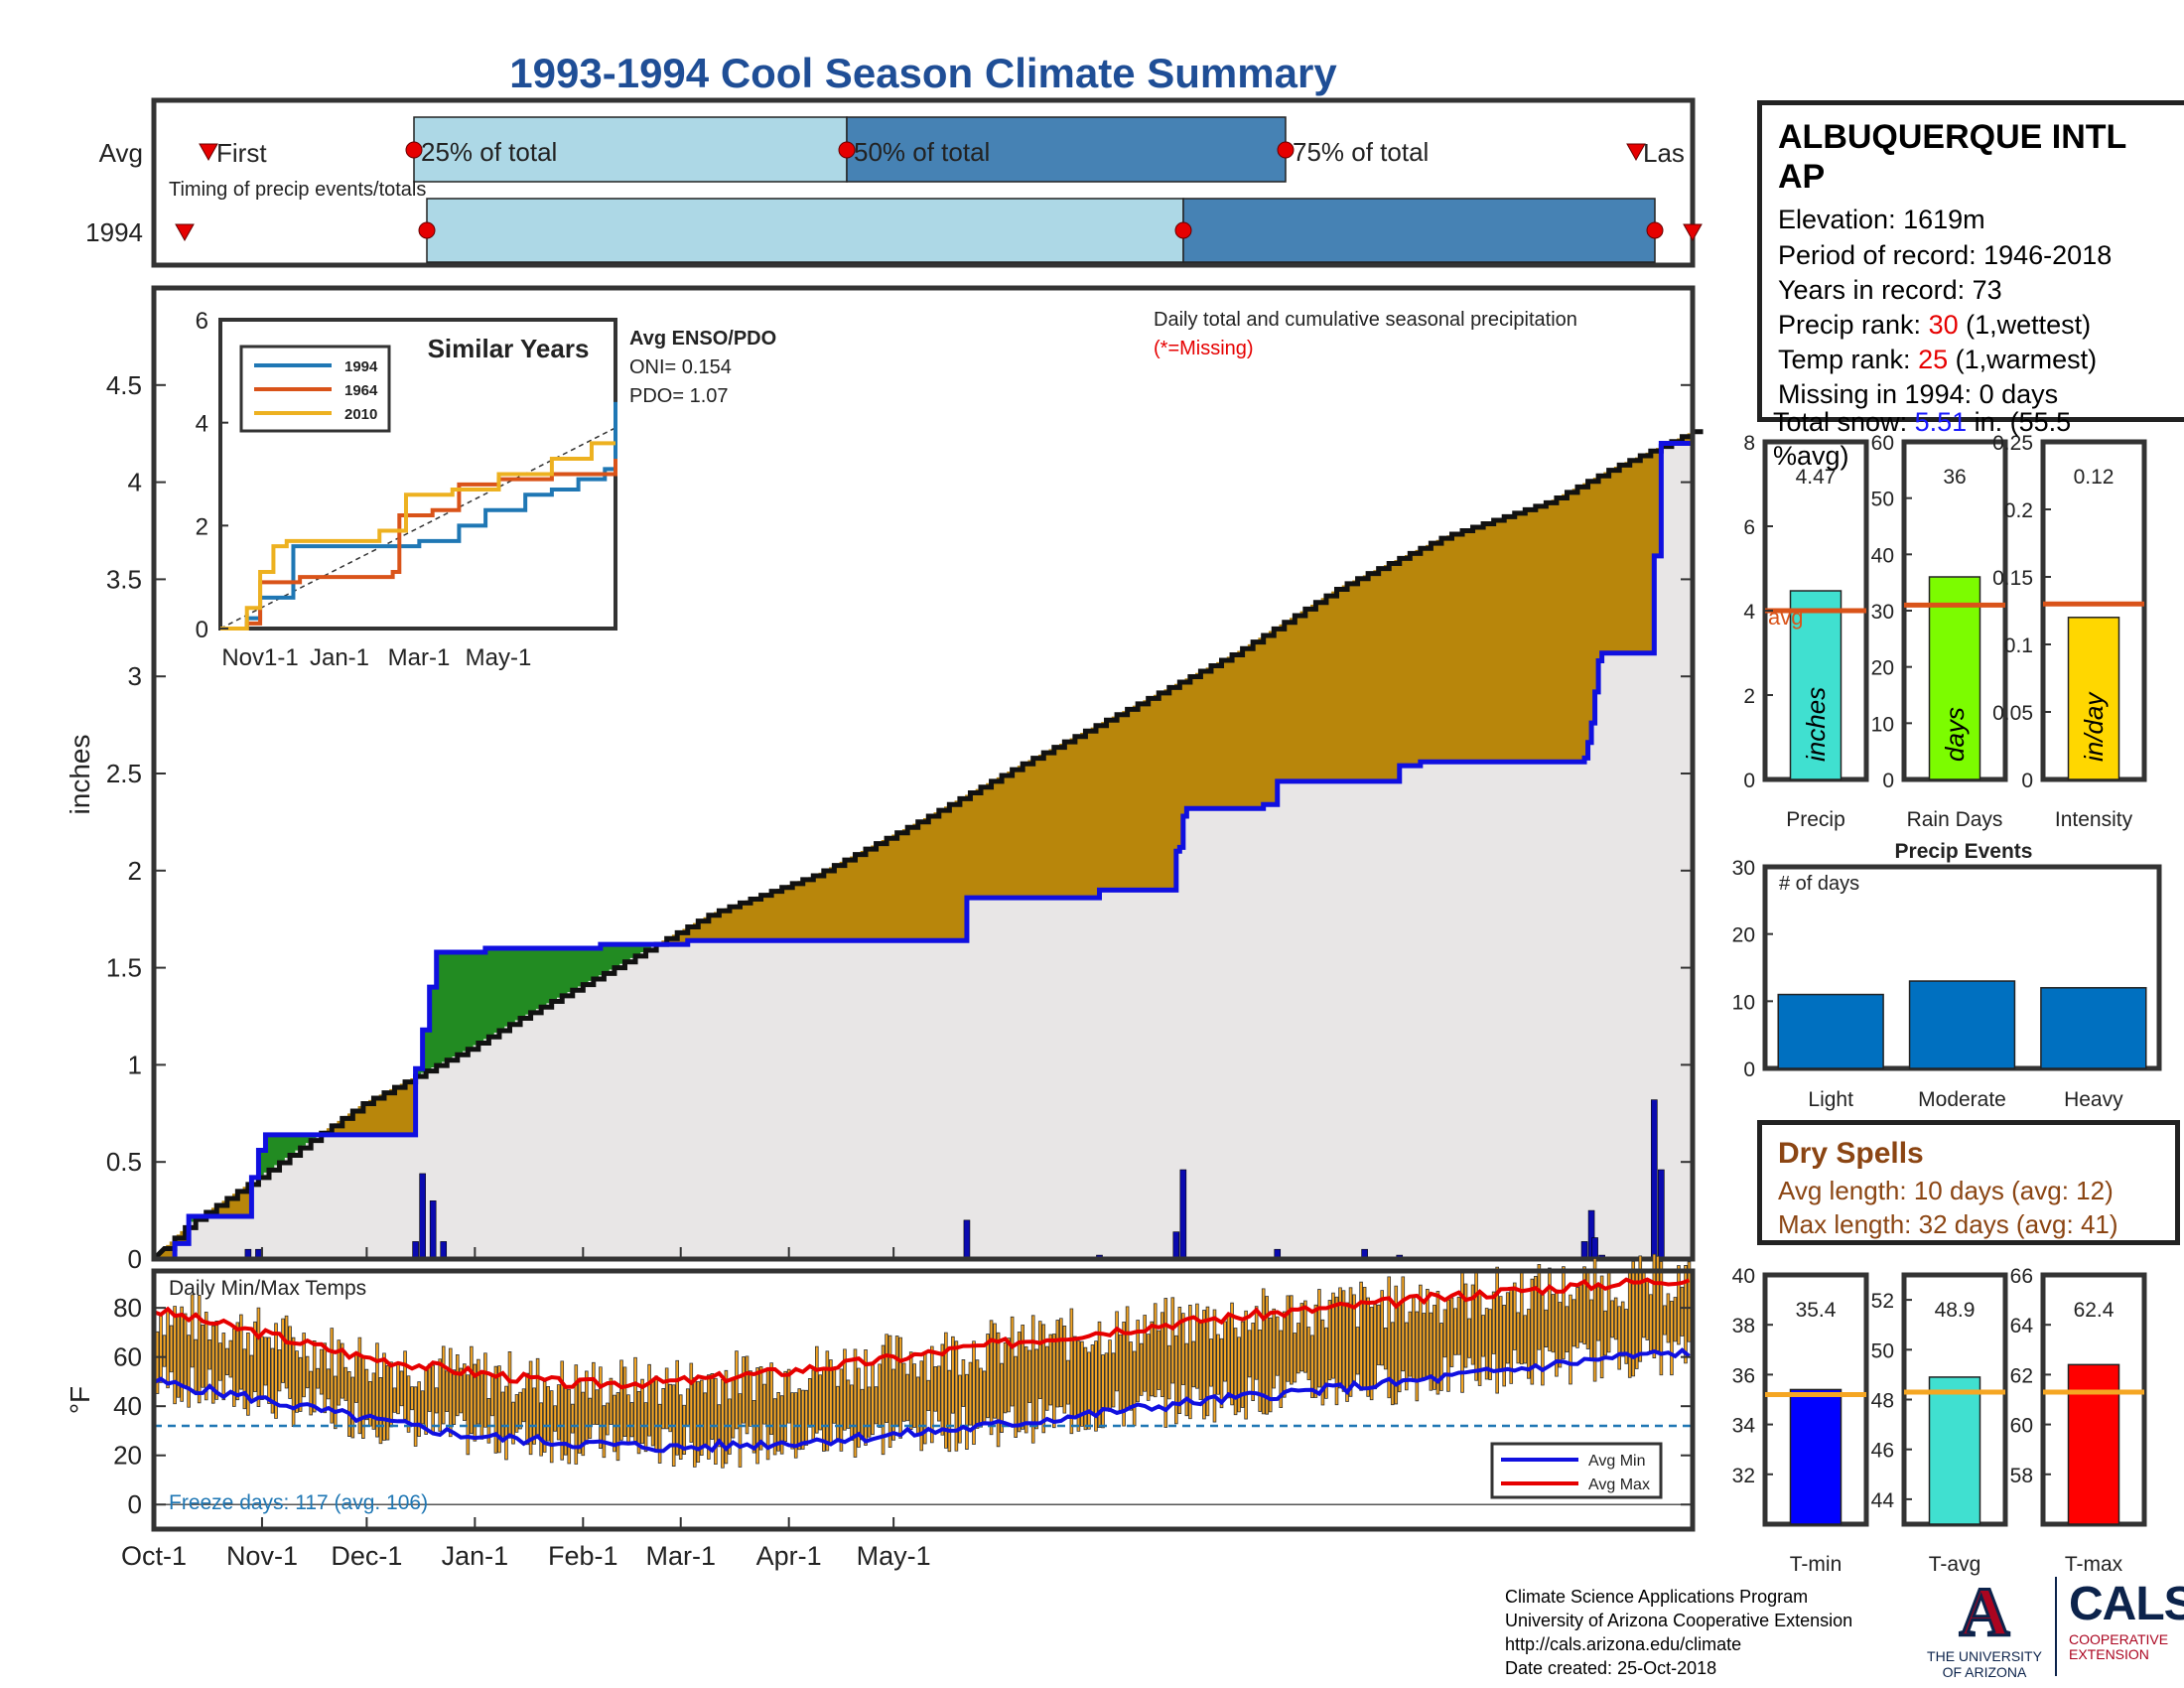 This screenshot has height=1688, width=2184. What do you see at coordinates (1785, 617) in the screenshot?
I see `precip-avg-label: avg` at bounding box center [1785, 617].